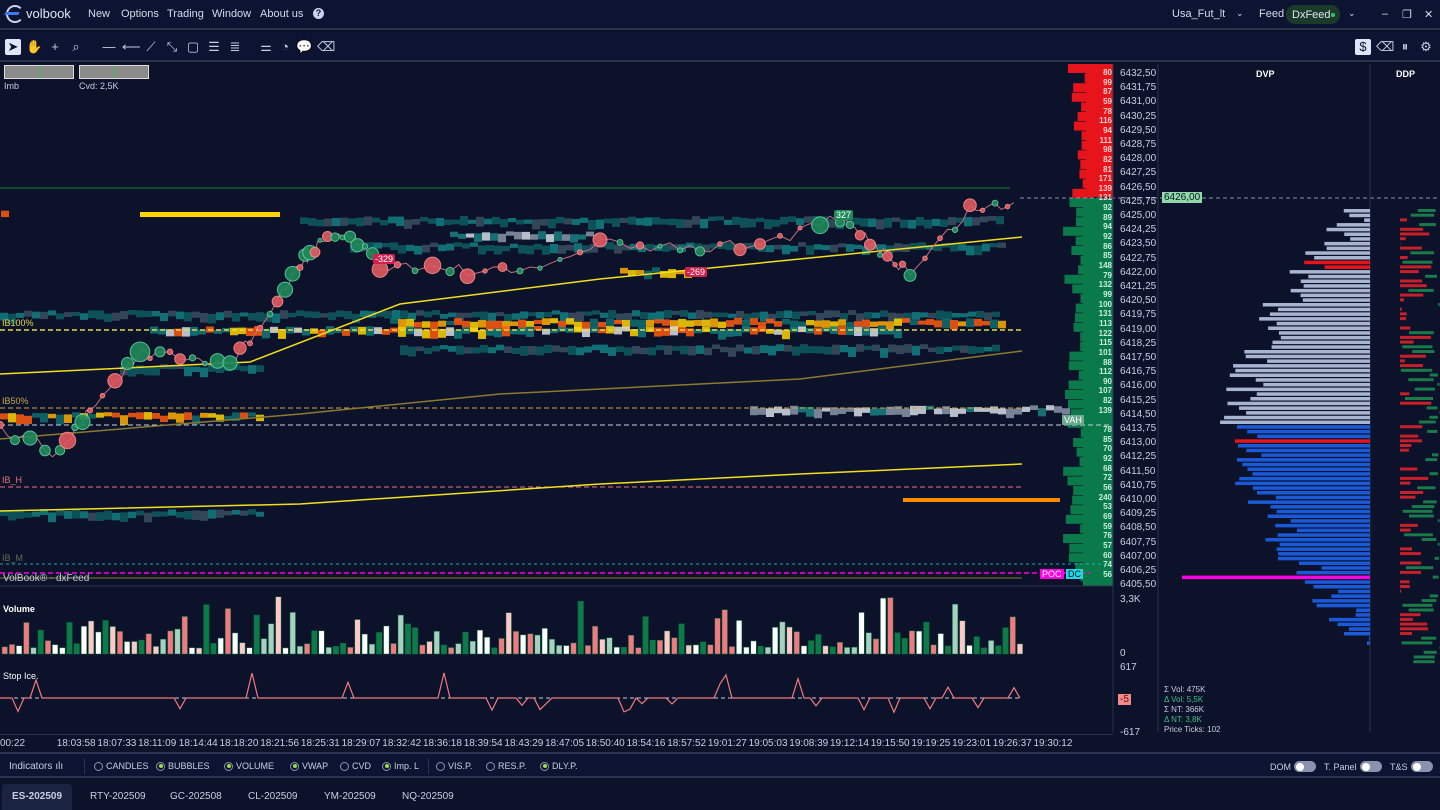  Describe the element at coordinates (232, 14) in the screenshot. I see `menu-window: Window` at that location.